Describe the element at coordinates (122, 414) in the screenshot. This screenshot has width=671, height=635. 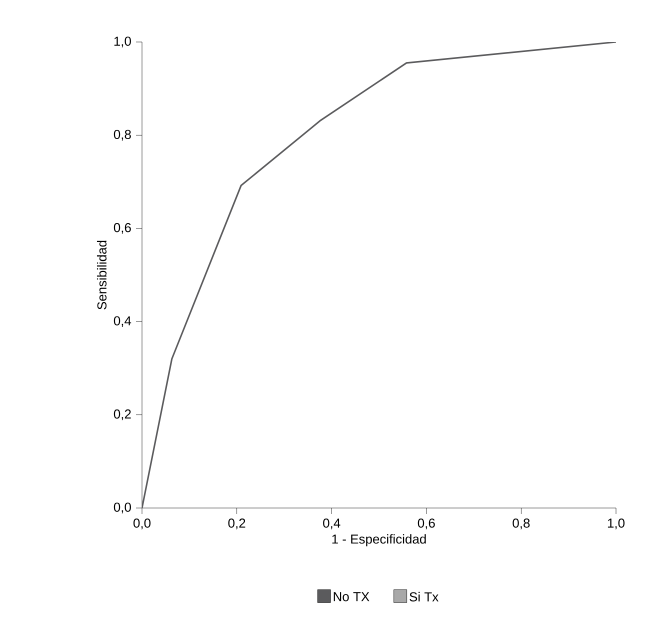
I see `y-tick-label: 0,2` at that location.